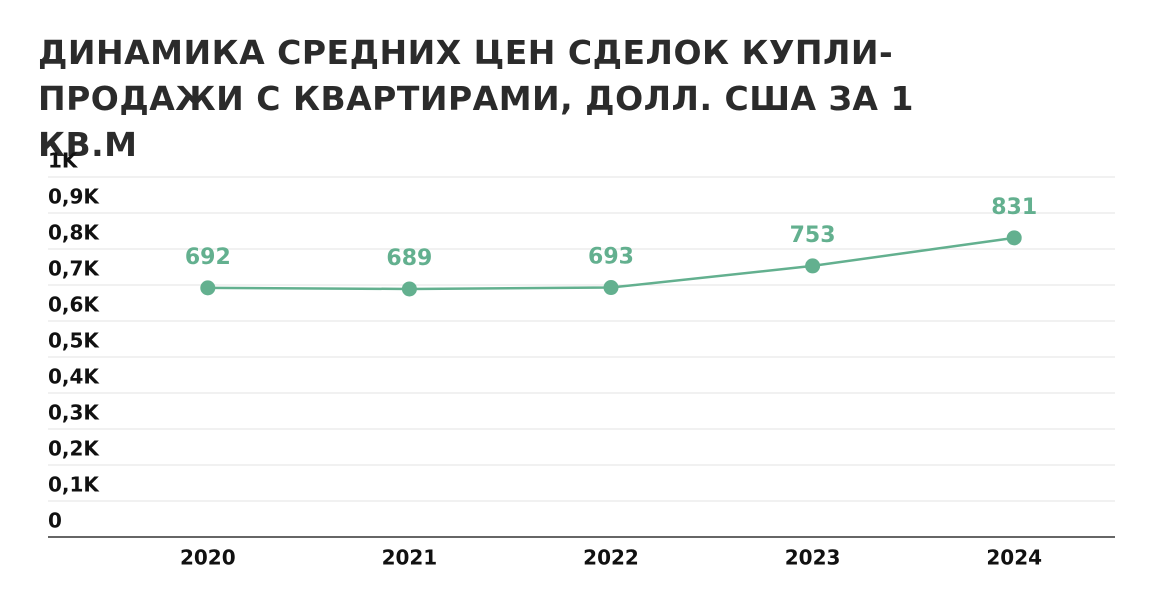  I want to click on value-label: 692, so click(208, 257).